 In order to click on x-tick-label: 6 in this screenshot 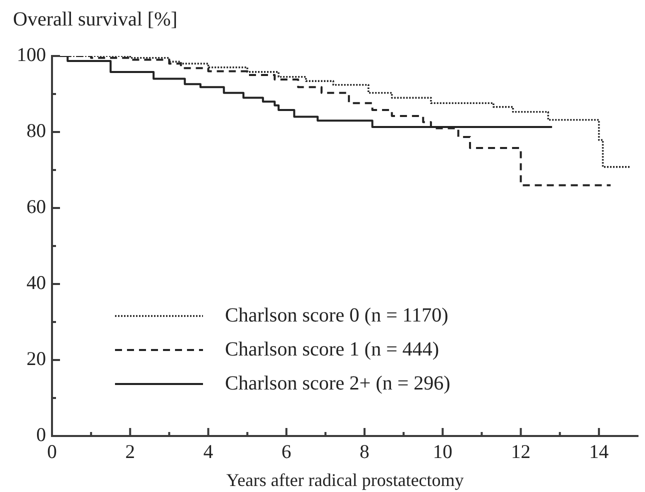, I will do `click(287, 452)`.